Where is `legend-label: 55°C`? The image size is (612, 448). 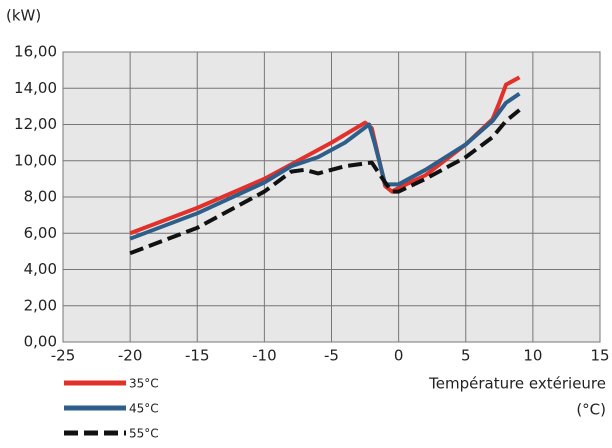
legend-label: 55°C is located at coordinates (144, 434).